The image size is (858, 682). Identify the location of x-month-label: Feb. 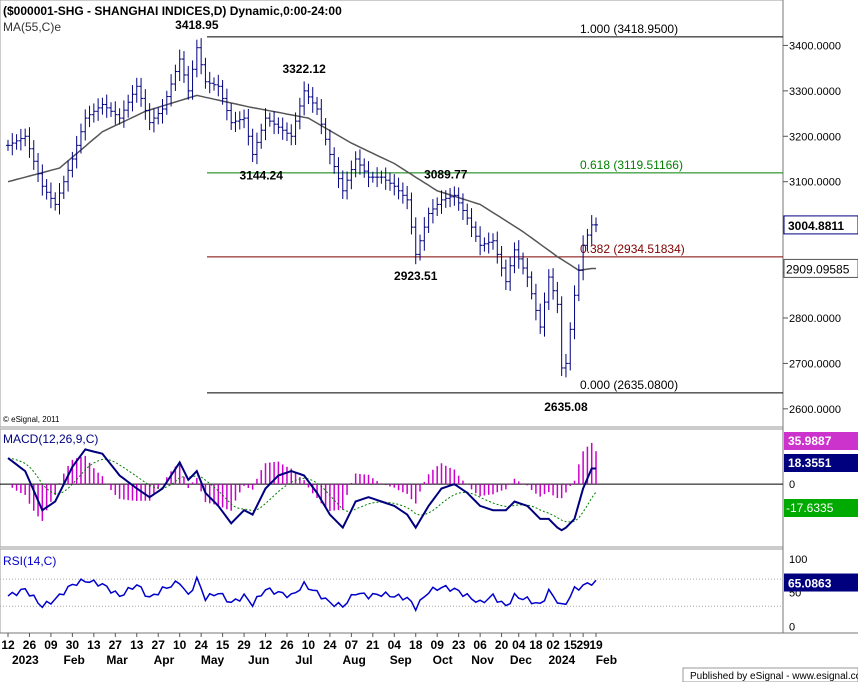
(74, 660).